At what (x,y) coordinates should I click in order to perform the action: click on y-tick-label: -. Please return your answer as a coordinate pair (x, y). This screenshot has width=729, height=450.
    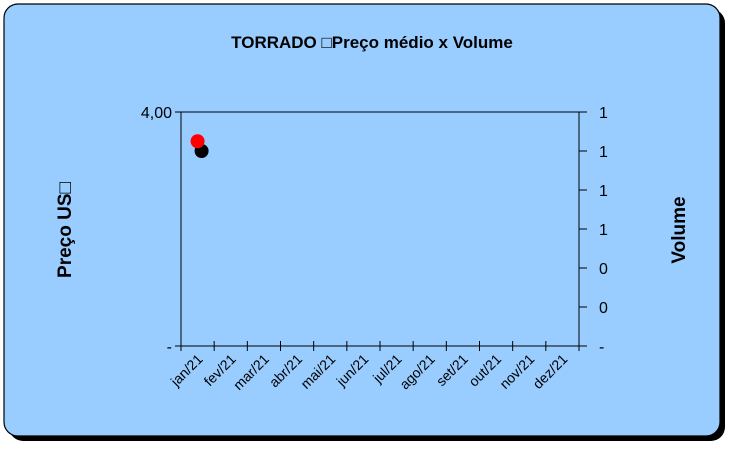
    Looking at the image, I should click on (169, 347).